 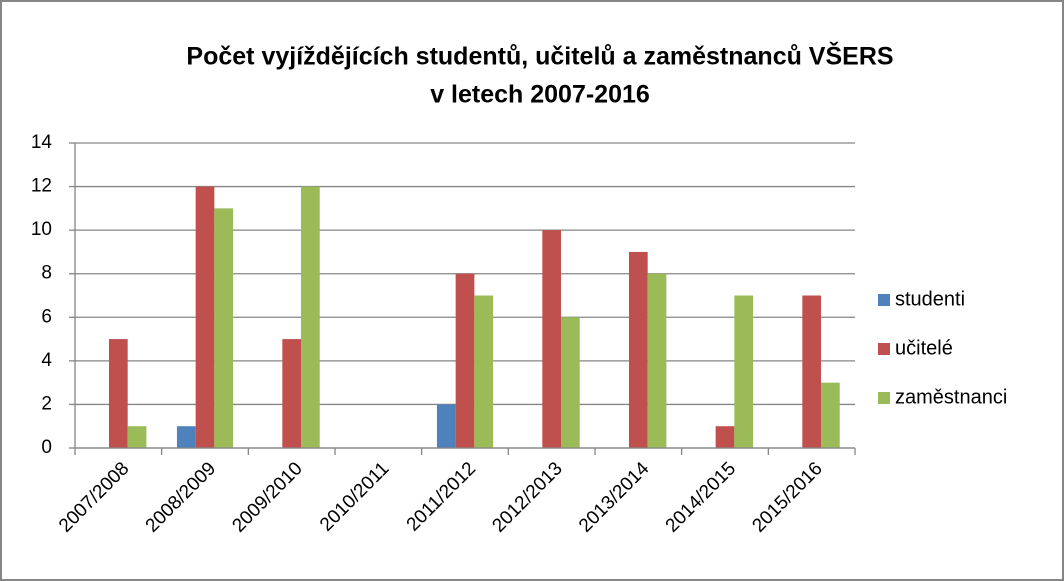 What do you see at coordinates (41, 186) in the screenshot?
I see `y-tick-label: 12` at bounding box center [41, 186].